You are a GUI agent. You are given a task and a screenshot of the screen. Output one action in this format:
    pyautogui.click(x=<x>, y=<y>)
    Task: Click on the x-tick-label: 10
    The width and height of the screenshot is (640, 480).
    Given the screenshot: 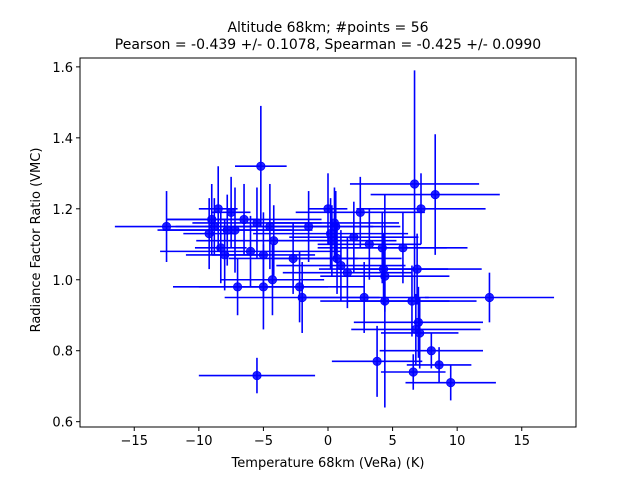 What is the action you would take?
    pyautogui.click(x=457, y=441)
    